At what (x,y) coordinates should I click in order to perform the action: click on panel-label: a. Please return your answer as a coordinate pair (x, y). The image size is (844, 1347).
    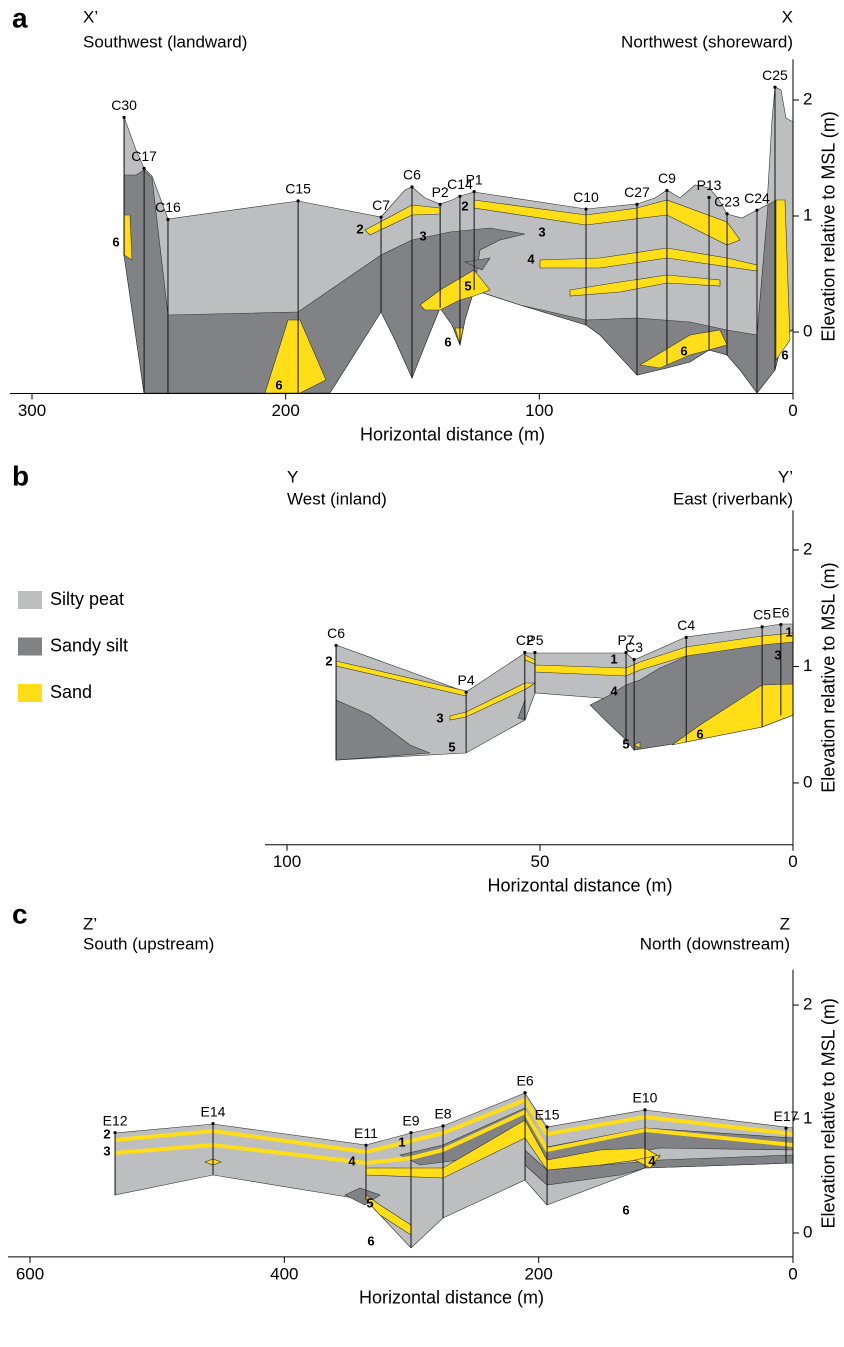
    Looking at the image, I should click on (20, 17).